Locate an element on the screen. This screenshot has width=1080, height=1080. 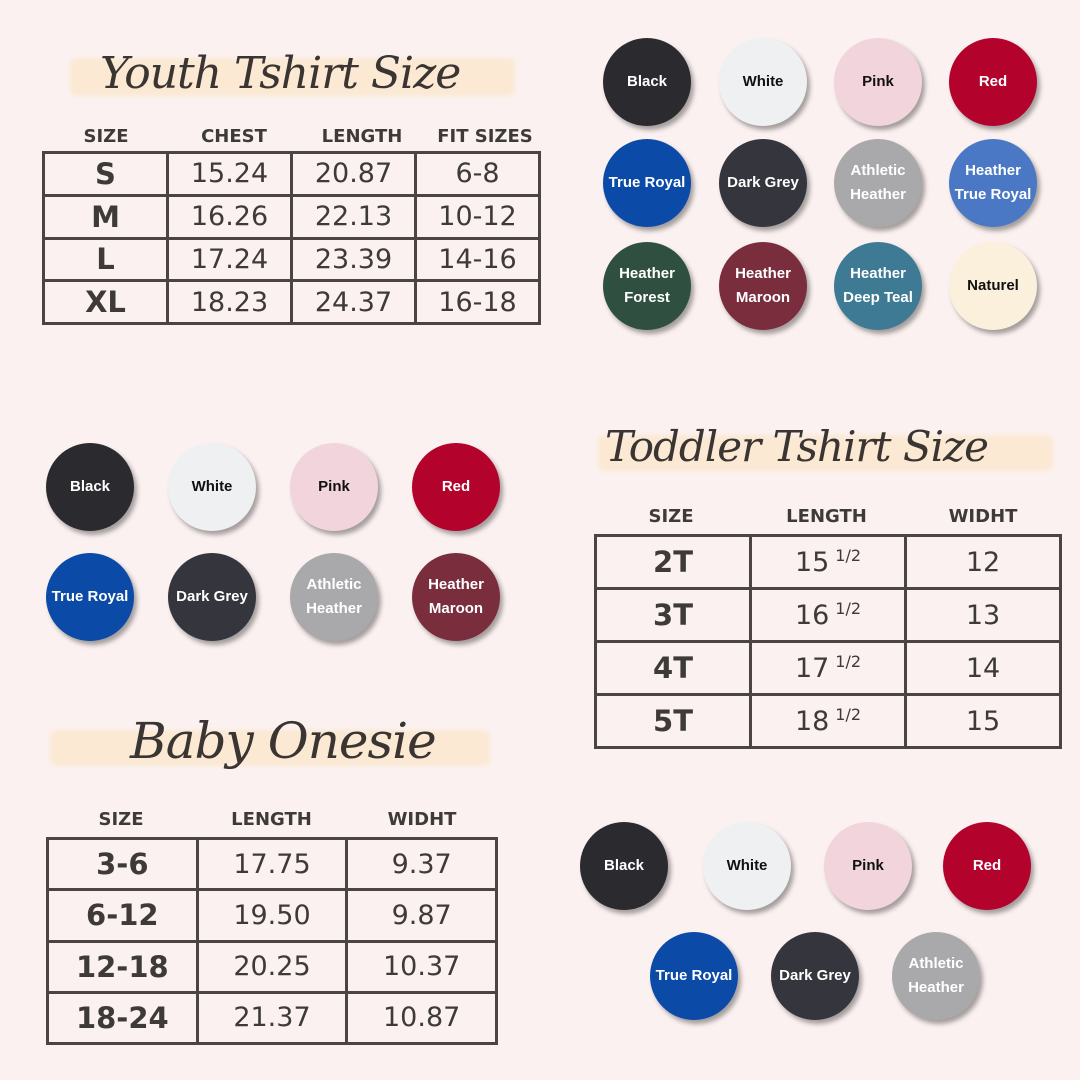
value-cell: 15.24 is located at coordinates (229, 174).